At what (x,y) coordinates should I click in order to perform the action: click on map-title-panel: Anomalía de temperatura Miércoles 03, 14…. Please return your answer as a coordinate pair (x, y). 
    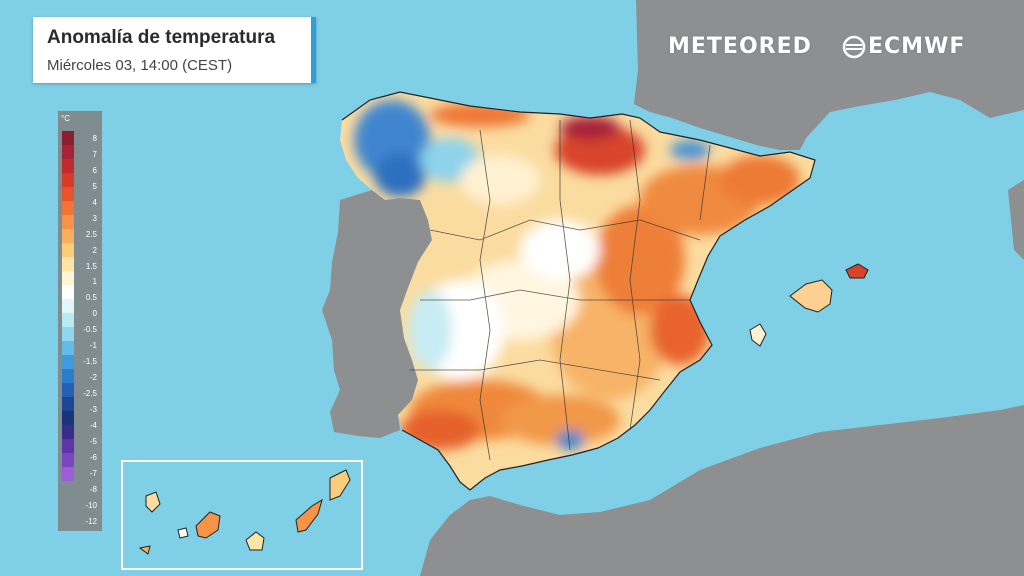
    Looking at the image, I should click on (174, 50).